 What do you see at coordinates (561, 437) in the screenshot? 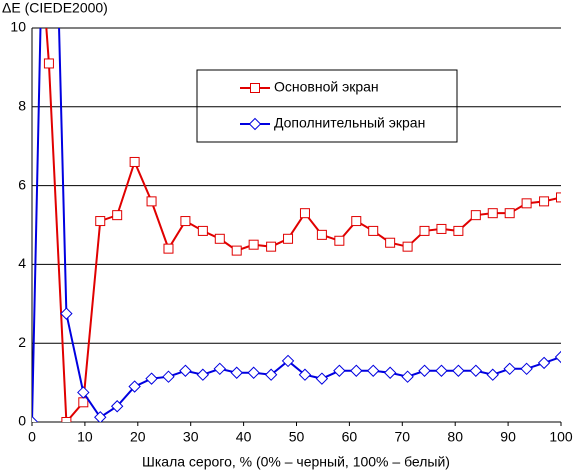
I see `x-tick-label: 100` at bounding box center [561, 437].